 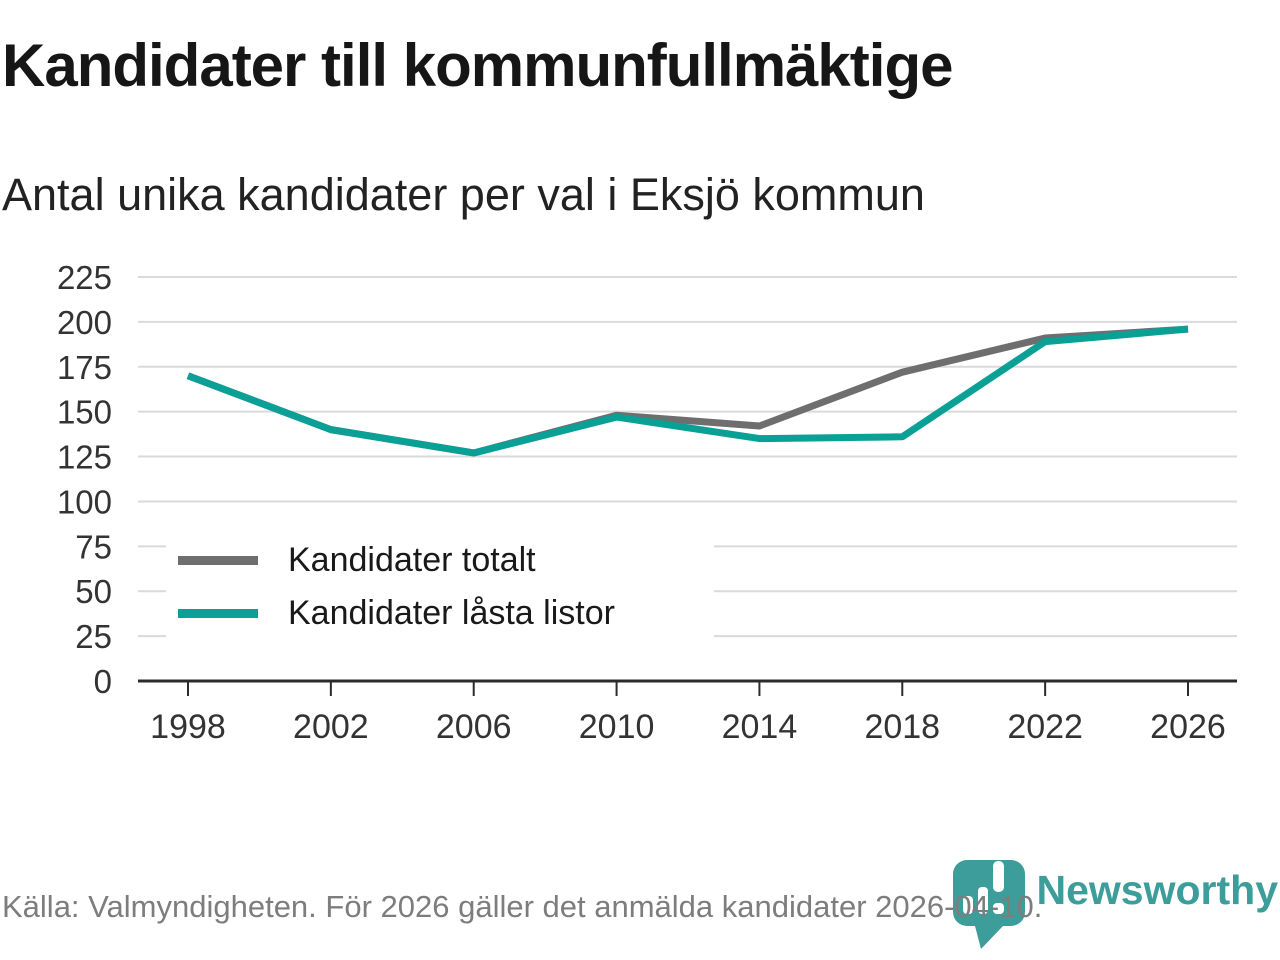 I want to click on x-tick-label: 2006, so click(x=474, y=727).